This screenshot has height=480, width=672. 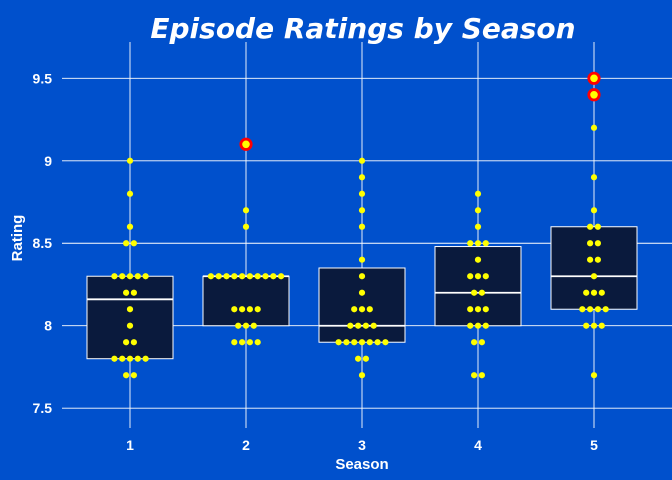 What do you see at coordinates (43, 408) in the screenshot?
I see `y-tick-label: 7.5` at bounding box center [43, 408].